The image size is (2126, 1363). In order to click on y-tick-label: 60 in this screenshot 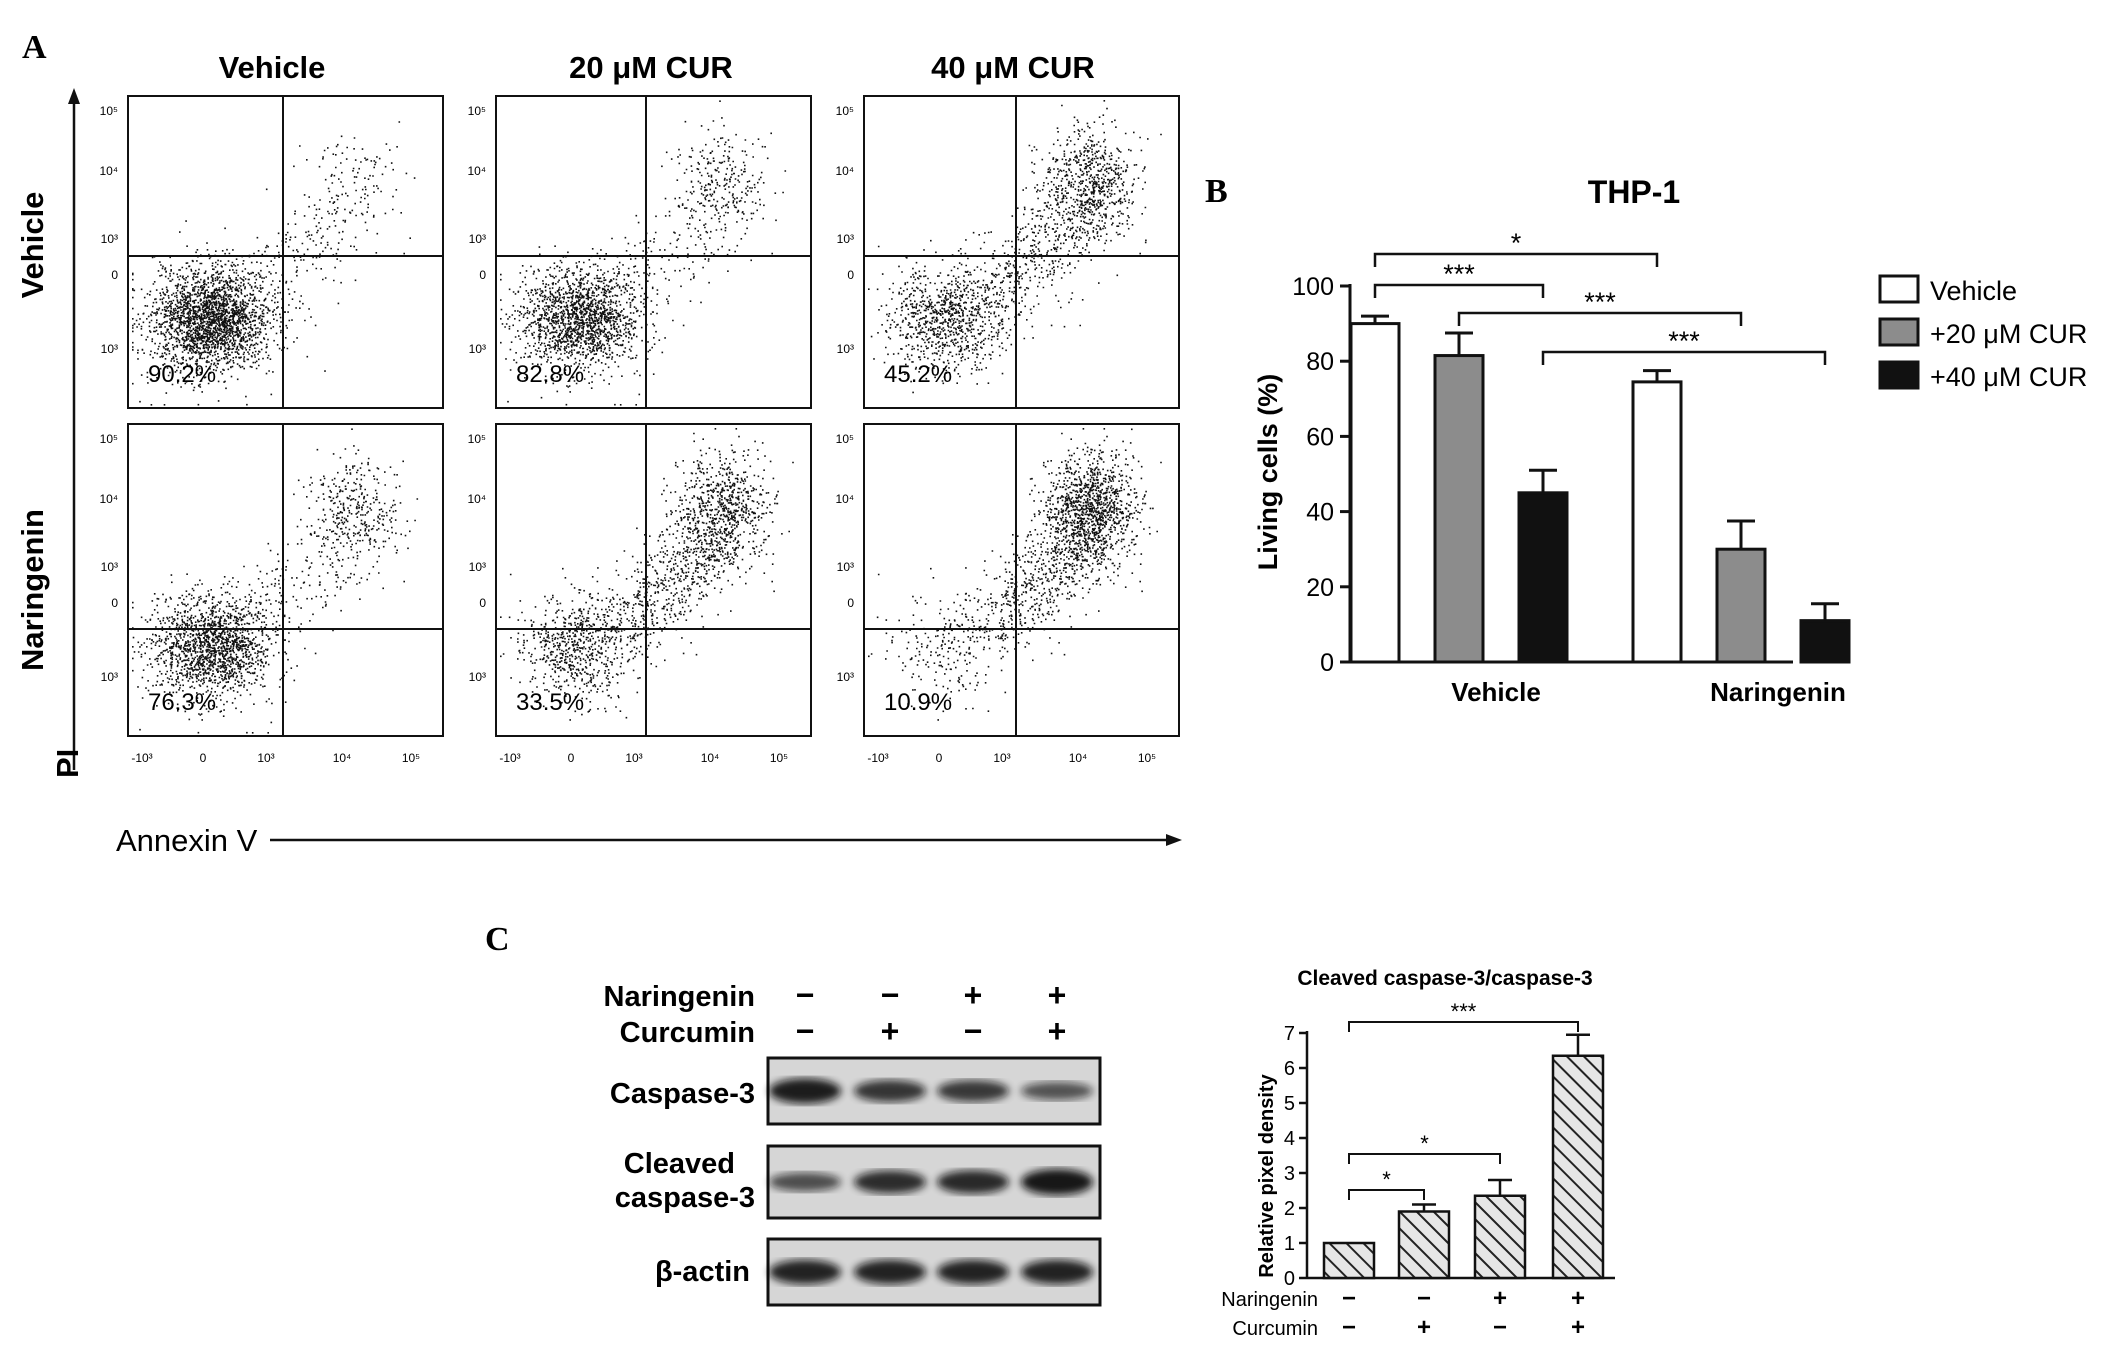, I will do `click(1320, 437)`.